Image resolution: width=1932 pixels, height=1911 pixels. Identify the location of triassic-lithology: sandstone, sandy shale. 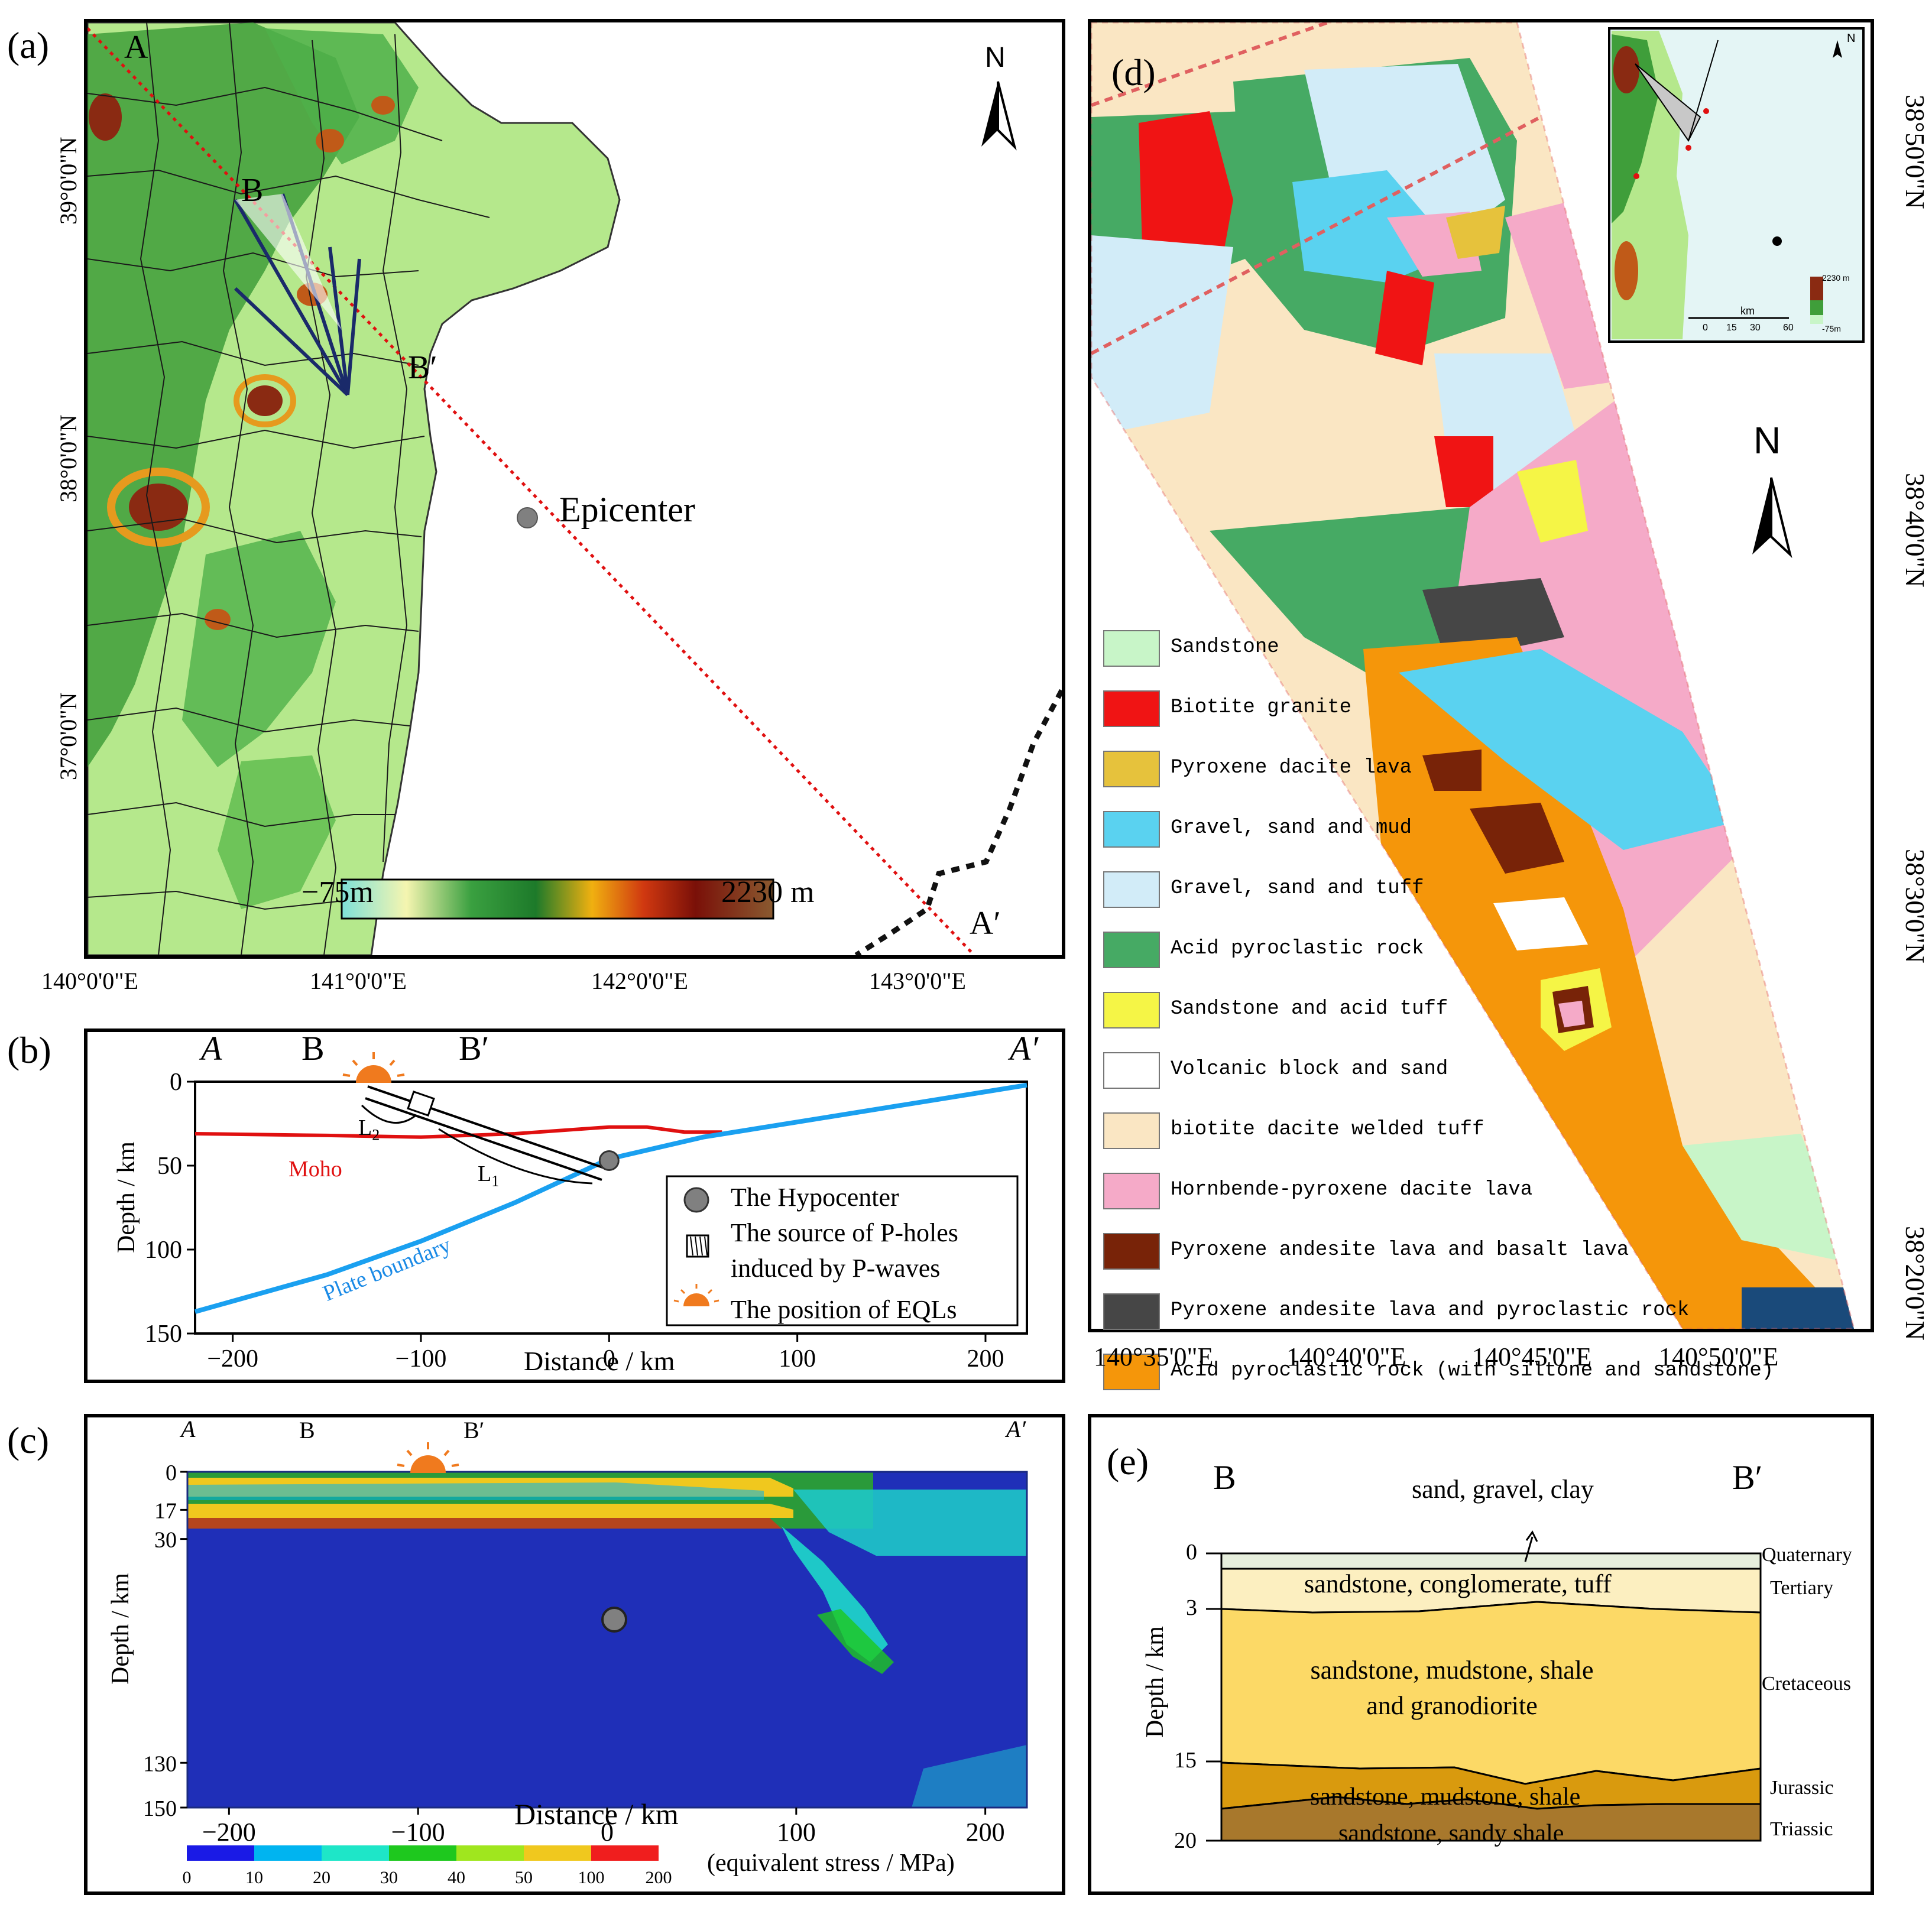
(1451, 1833).